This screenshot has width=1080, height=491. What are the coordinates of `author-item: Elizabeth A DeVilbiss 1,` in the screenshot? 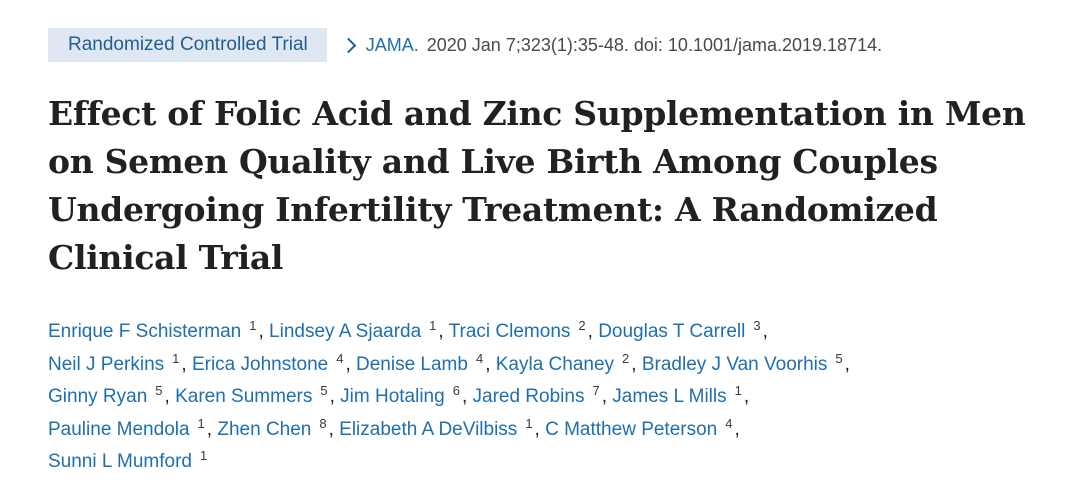 It's located at (442, 427).